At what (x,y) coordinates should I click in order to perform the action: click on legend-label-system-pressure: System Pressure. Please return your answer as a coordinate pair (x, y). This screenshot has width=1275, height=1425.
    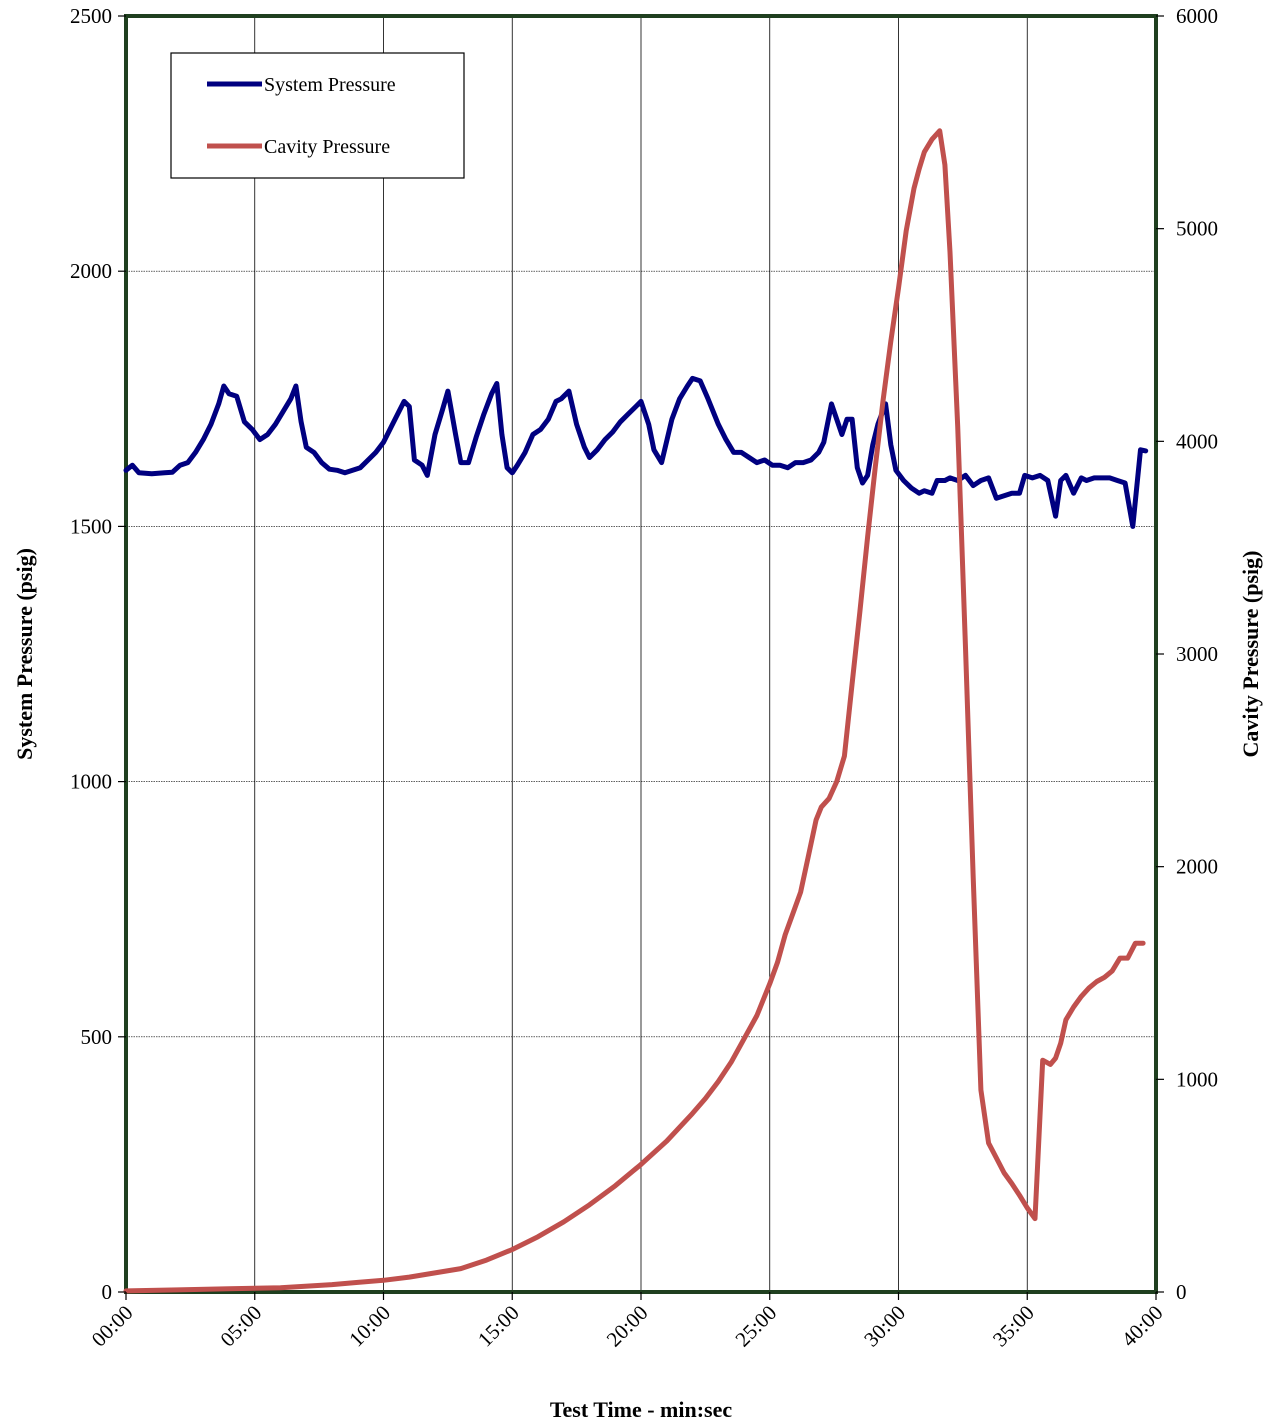
    Looking at the image, I should click on (330, 85).